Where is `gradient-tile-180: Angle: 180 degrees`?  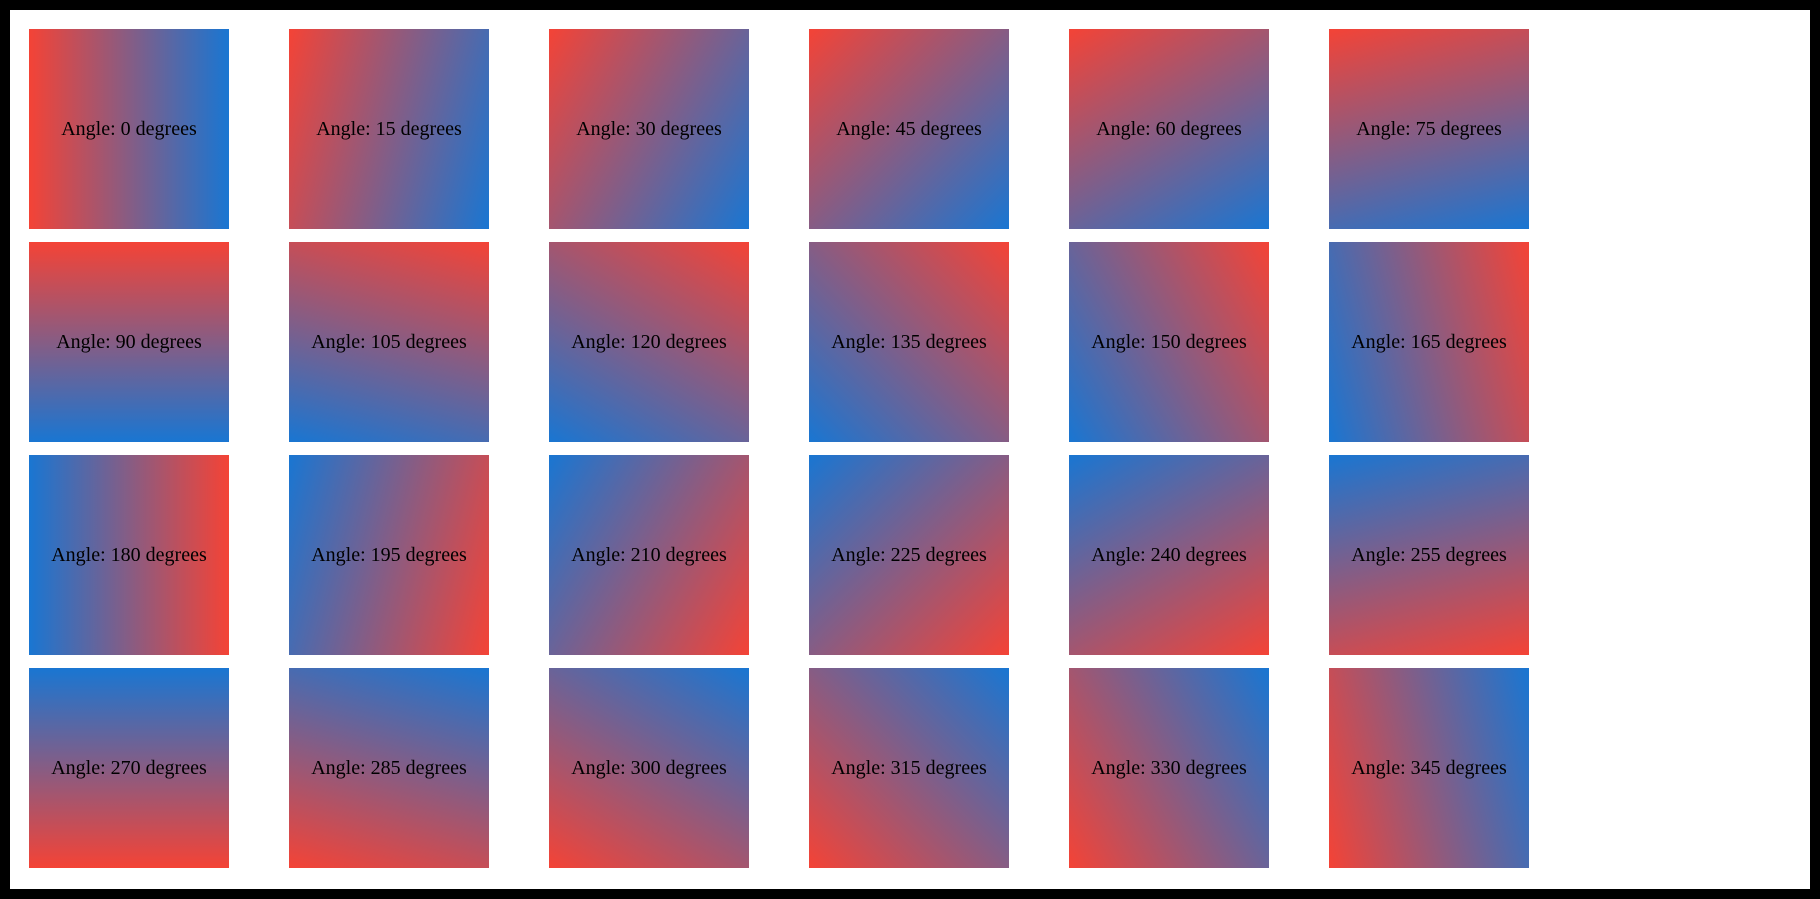 gradient-tile-180: Angle: 180 degrees is located at coordinates (129, 555).